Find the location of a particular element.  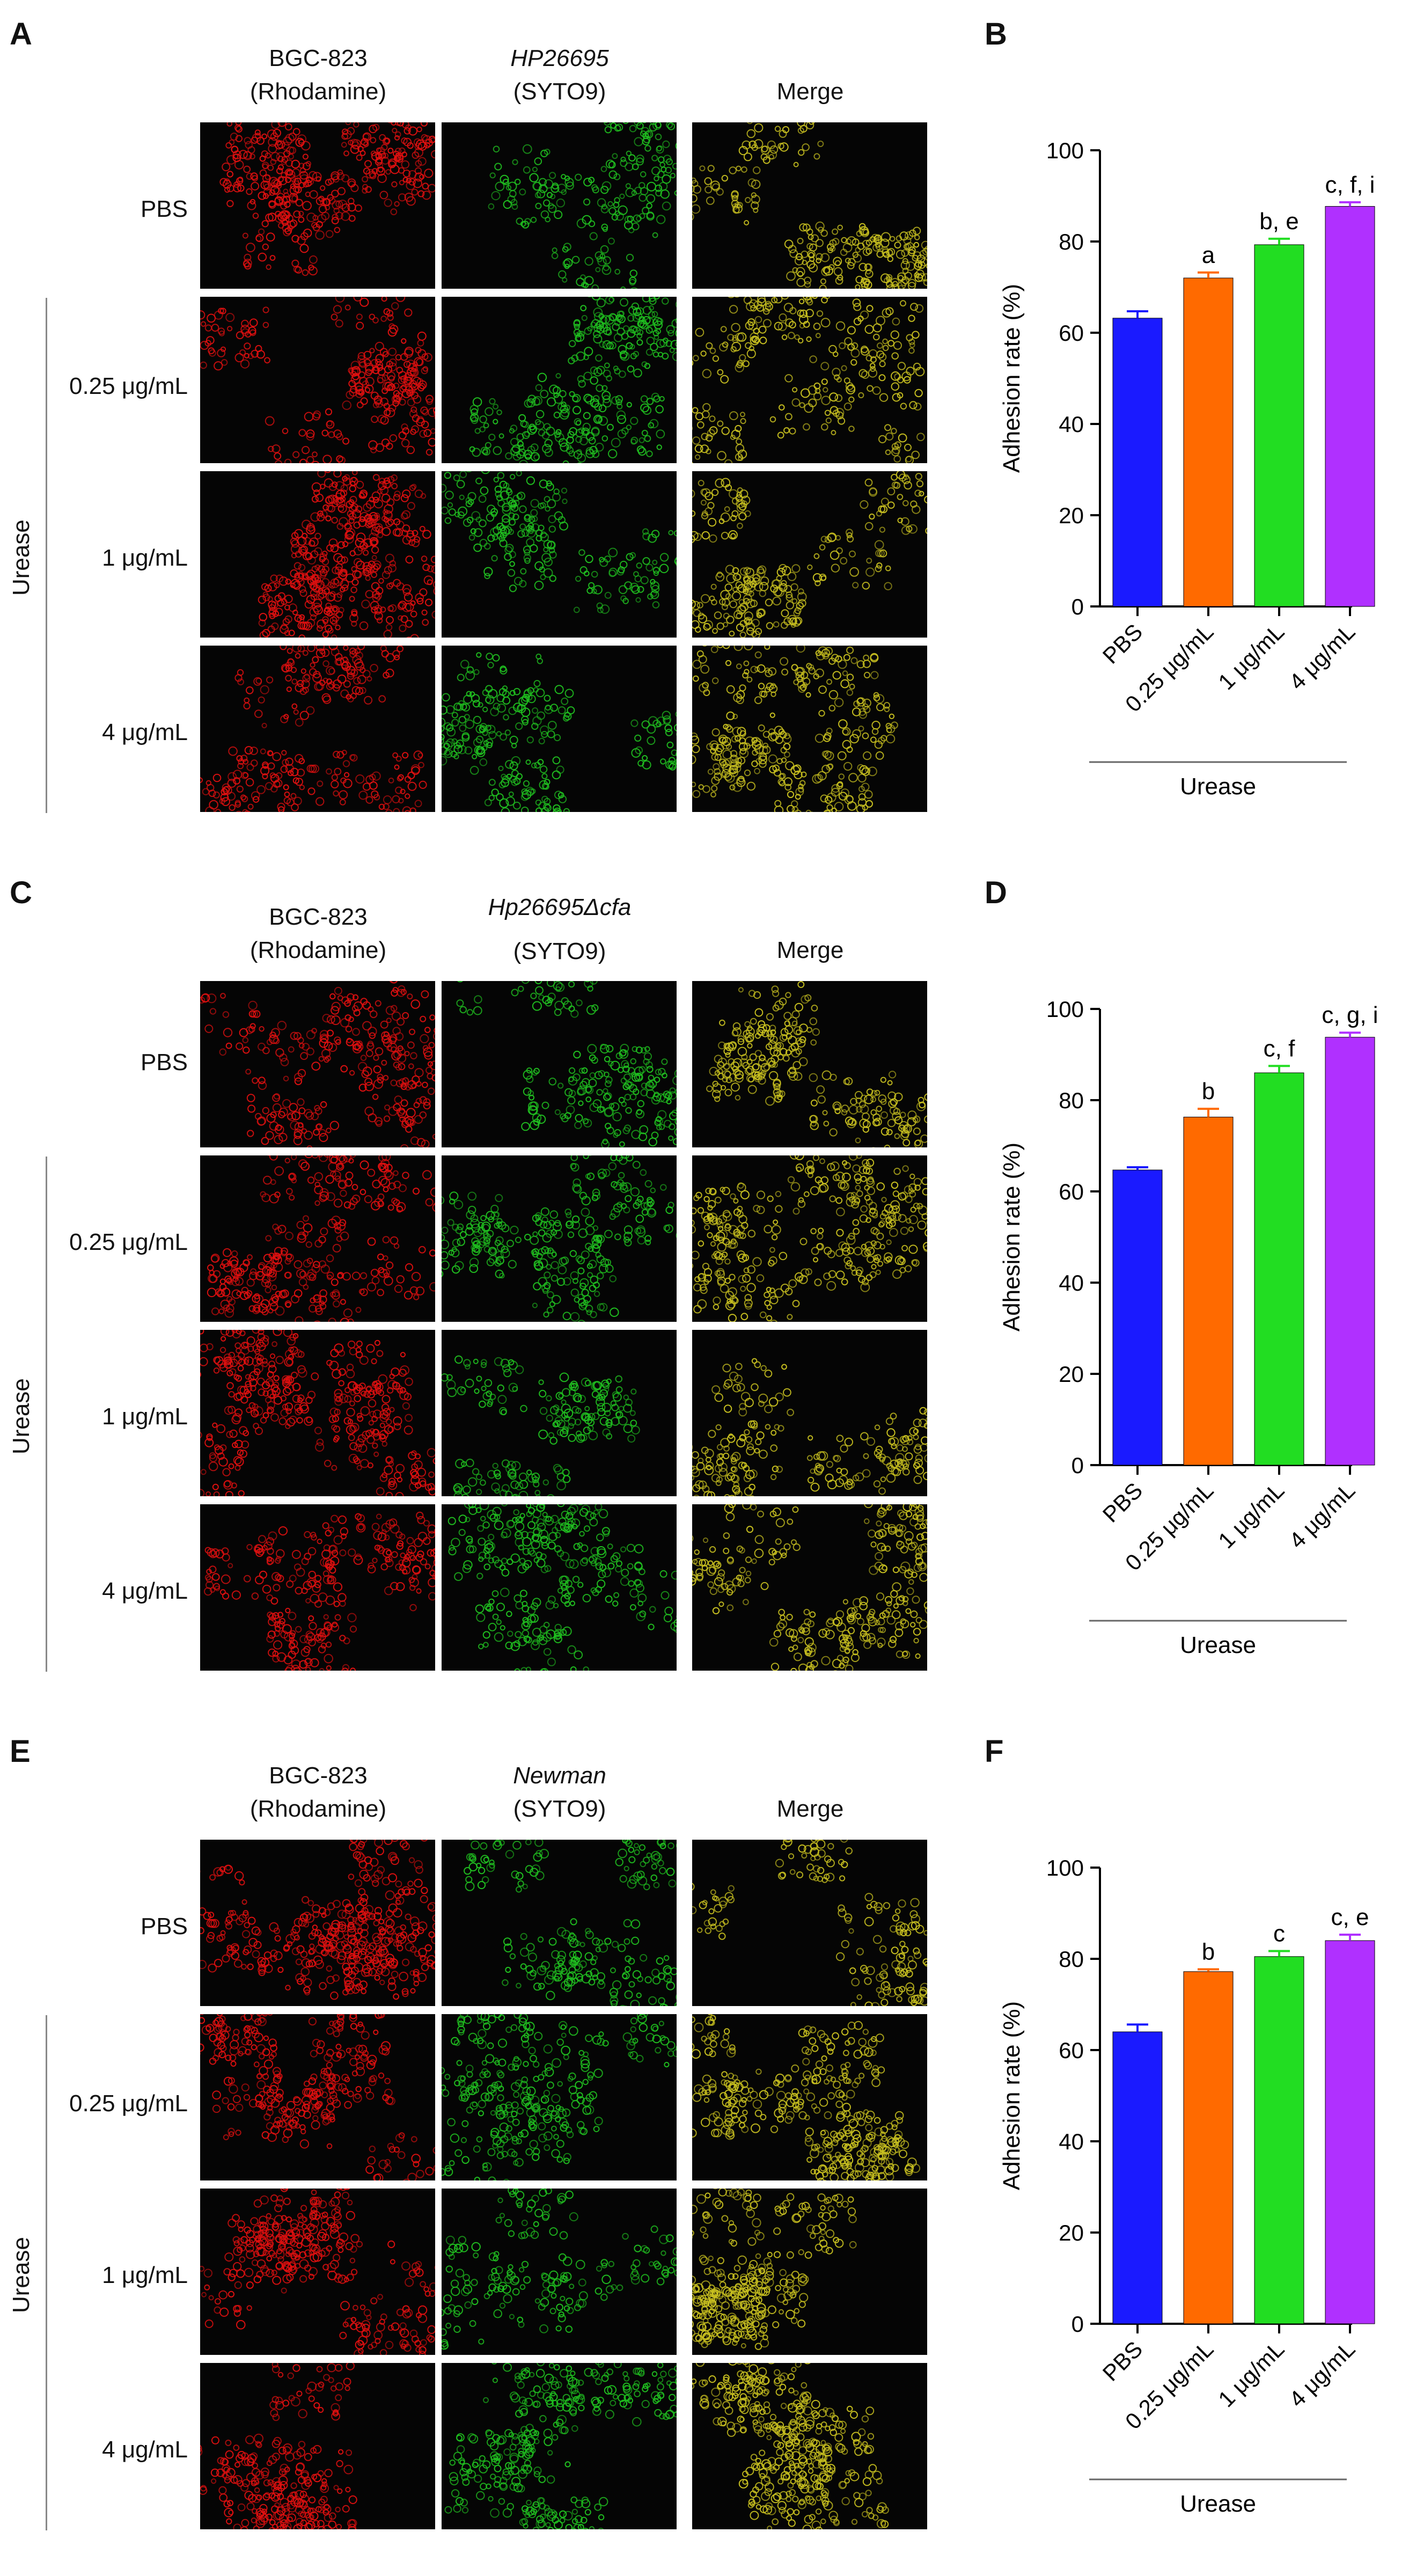

significance-label-3: c is located at coordinates (1279, 1934).